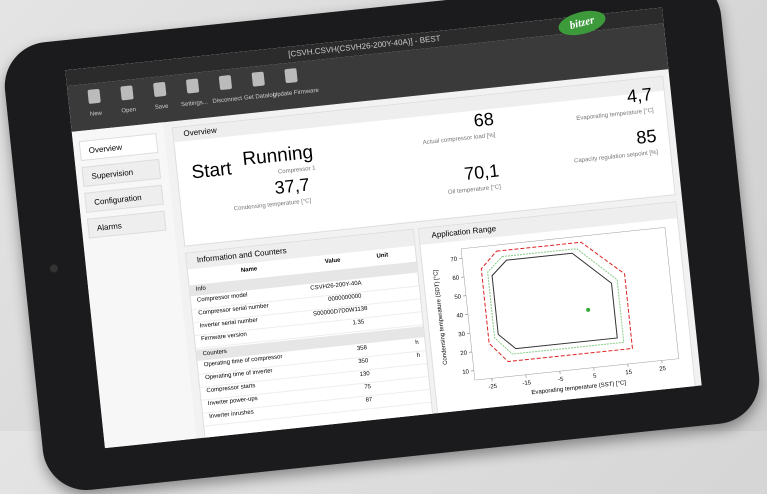  I want to click on status-label: Compressor 1, so click(297, 171).